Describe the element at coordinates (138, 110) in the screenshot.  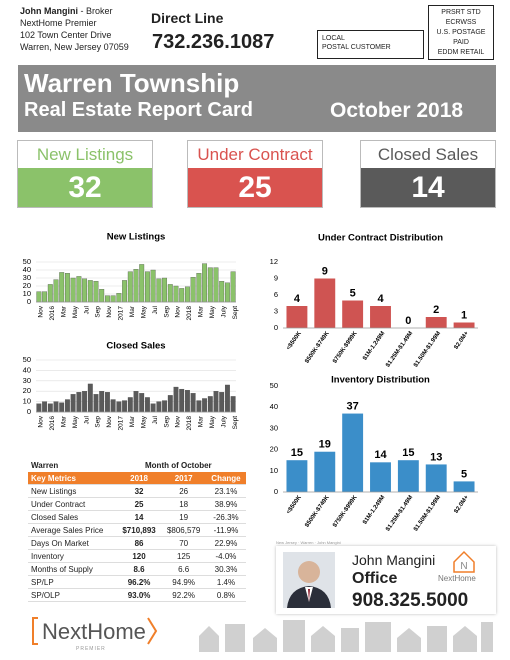
I see `banner-subtitle: Real Estate Report Card` at that location.